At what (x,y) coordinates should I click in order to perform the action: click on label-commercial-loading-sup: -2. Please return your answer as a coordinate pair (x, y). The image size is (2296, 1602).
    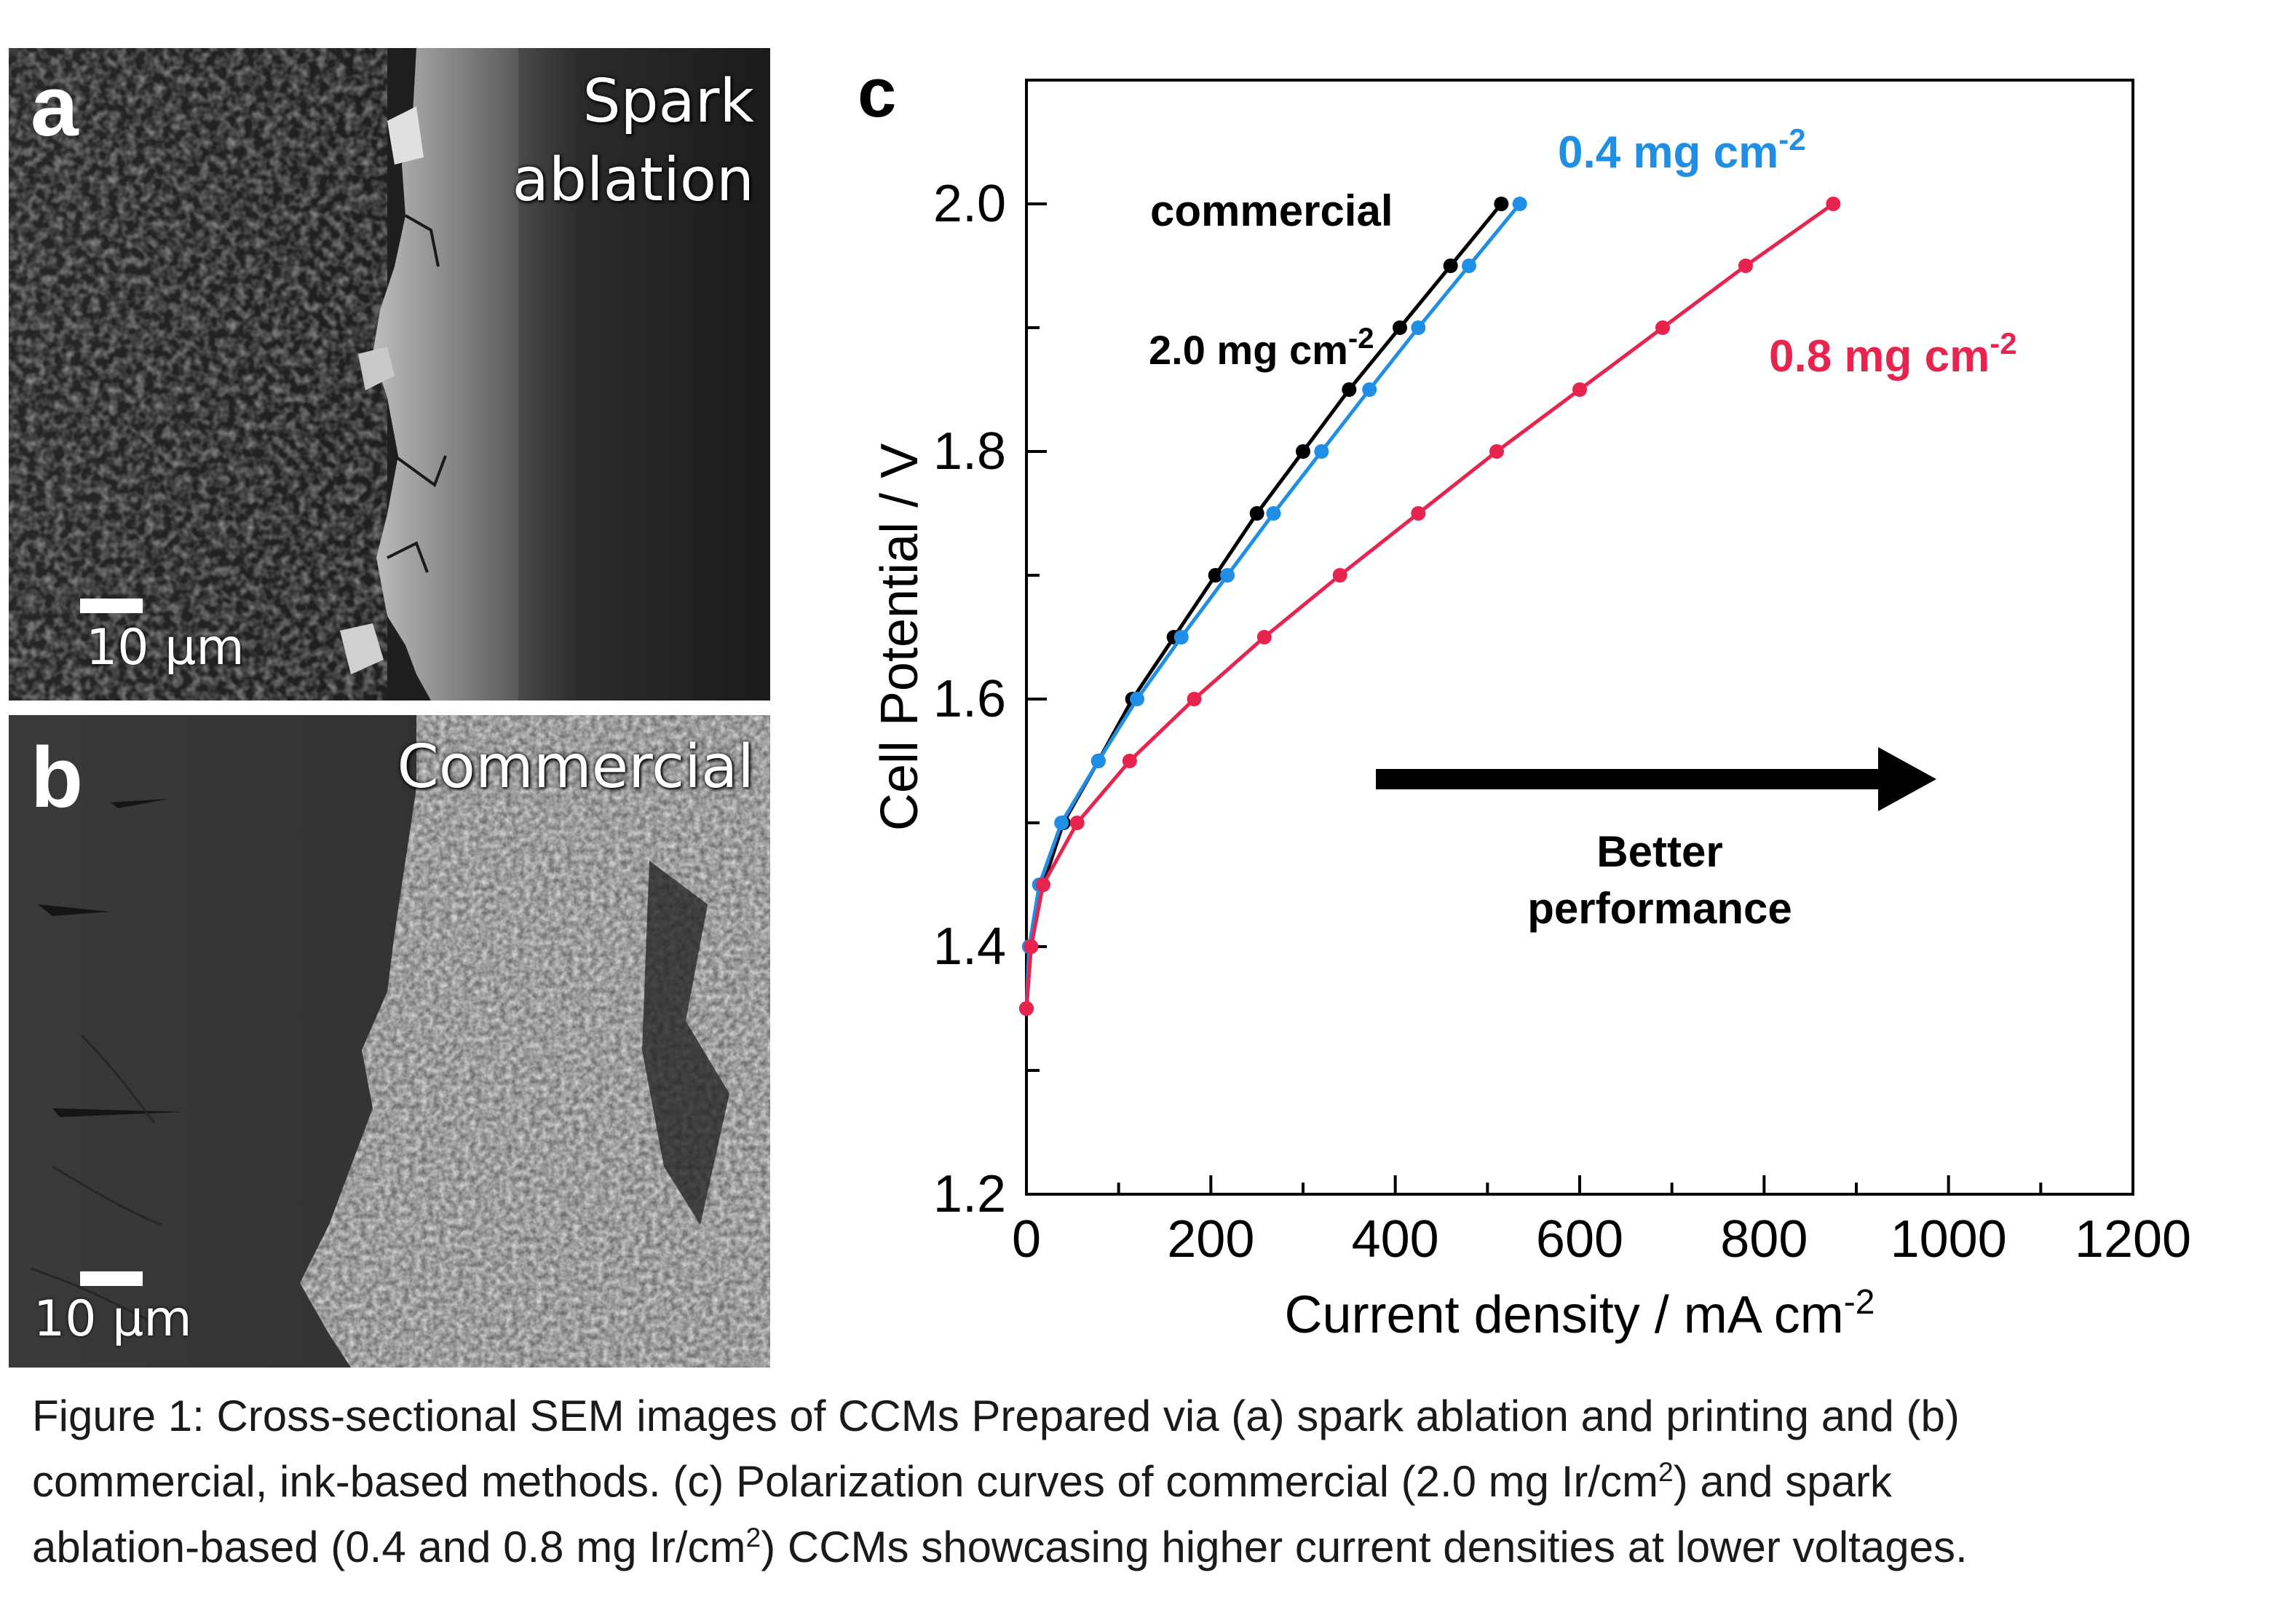
    Looking at the image, I should click on (1361, 339).